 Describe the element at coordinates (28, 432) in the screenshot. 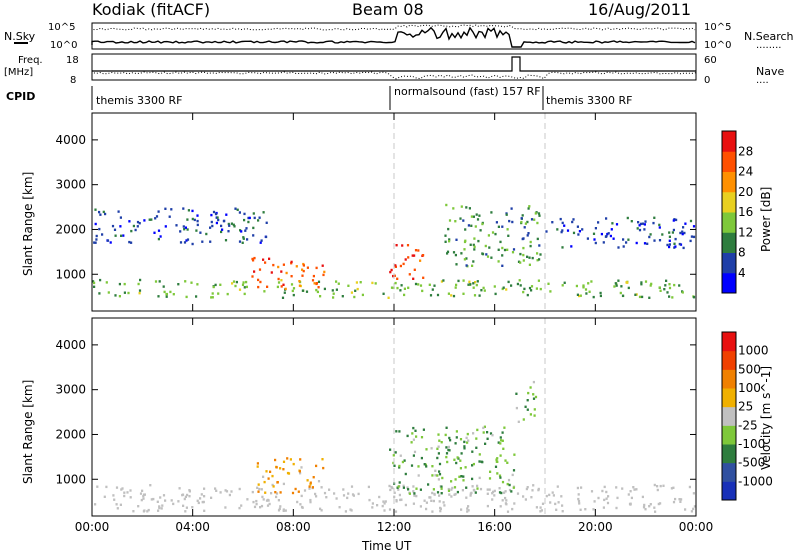

I see `velocity-ylabel: Slant Range [km]` at that location.